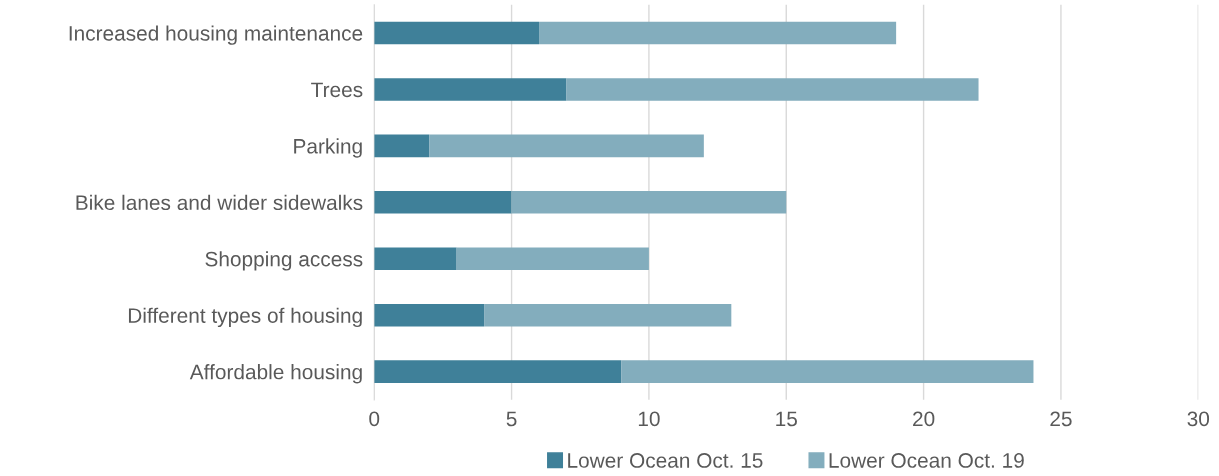 The width and height of the screenshot is (1219, 476). Describe the element at coordinates (284, 261) in the screenshot. I see `y-tick-label: Shopping access` at that location.